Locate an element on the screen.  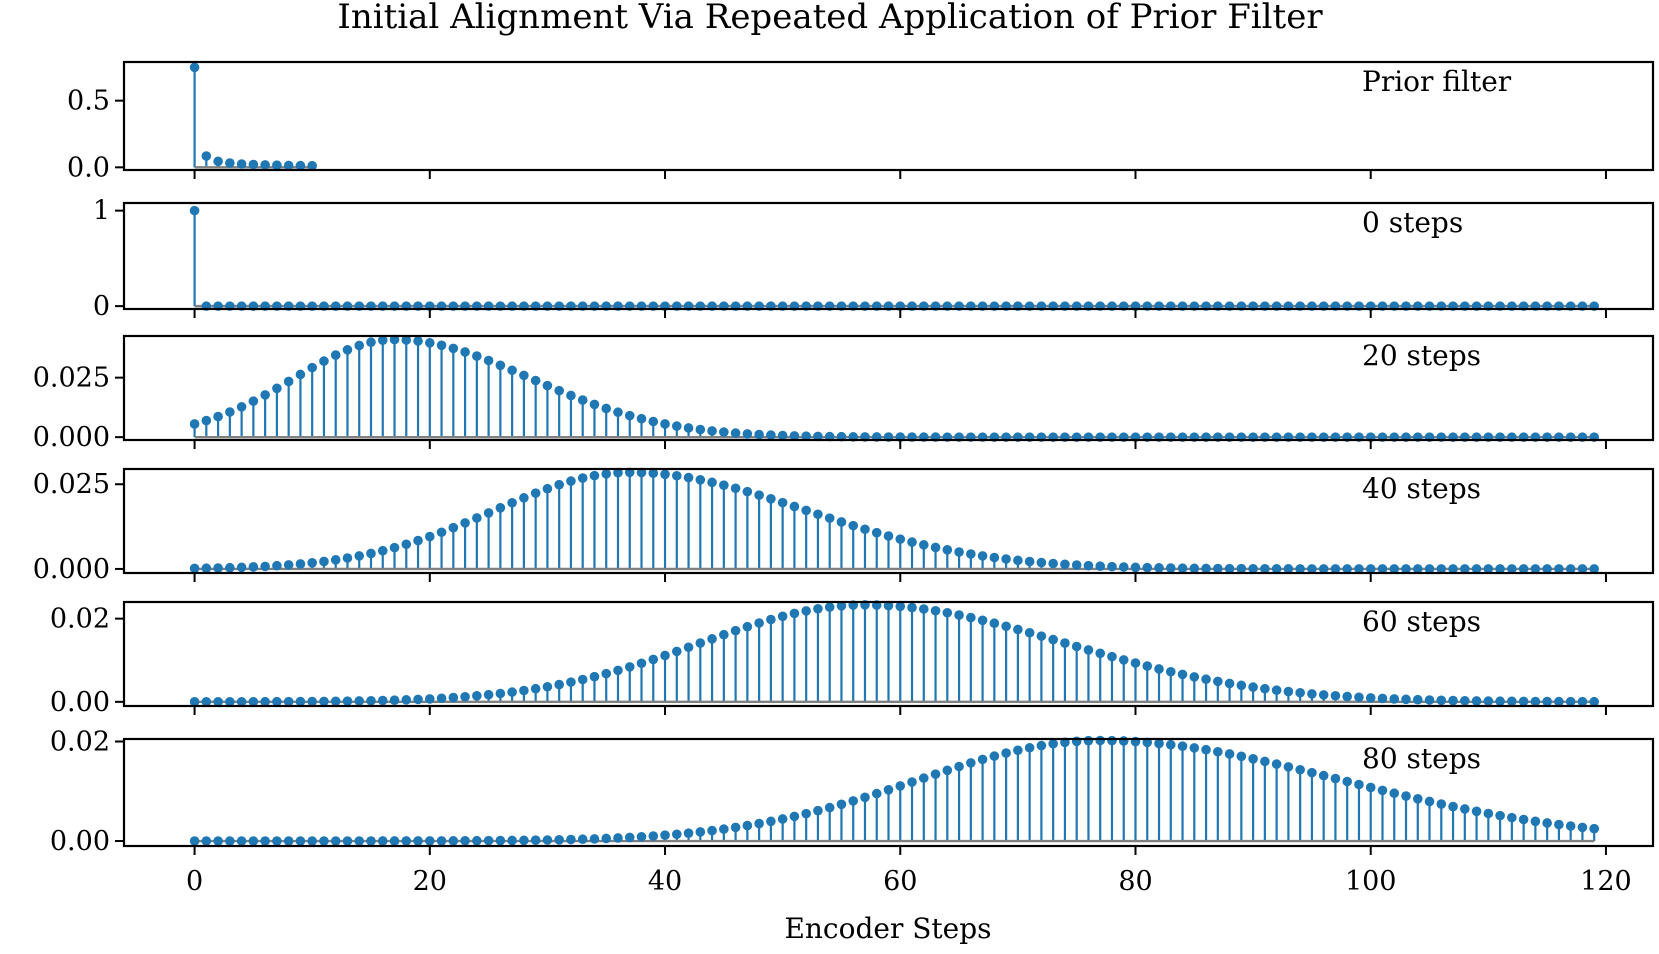
axes-frame is located at coordinates (888, 116).